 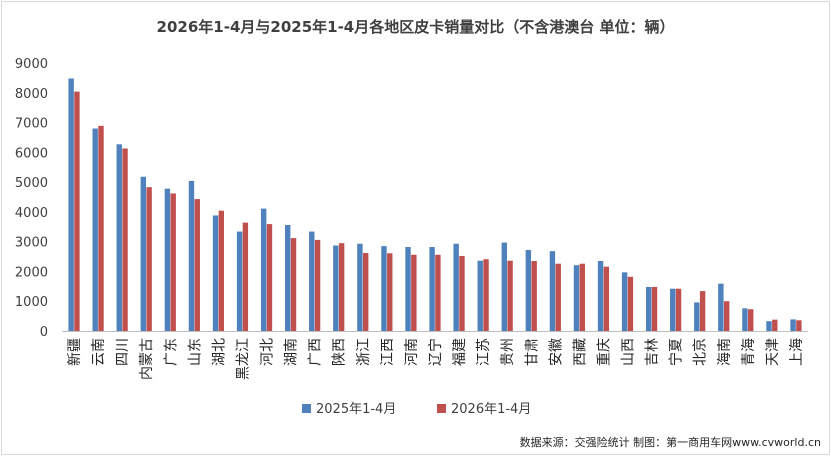 What do you see at coordinates (653, 352) in the screenshot?
I see `x-tick-label: 吉林` at bounding box center [653, 352].